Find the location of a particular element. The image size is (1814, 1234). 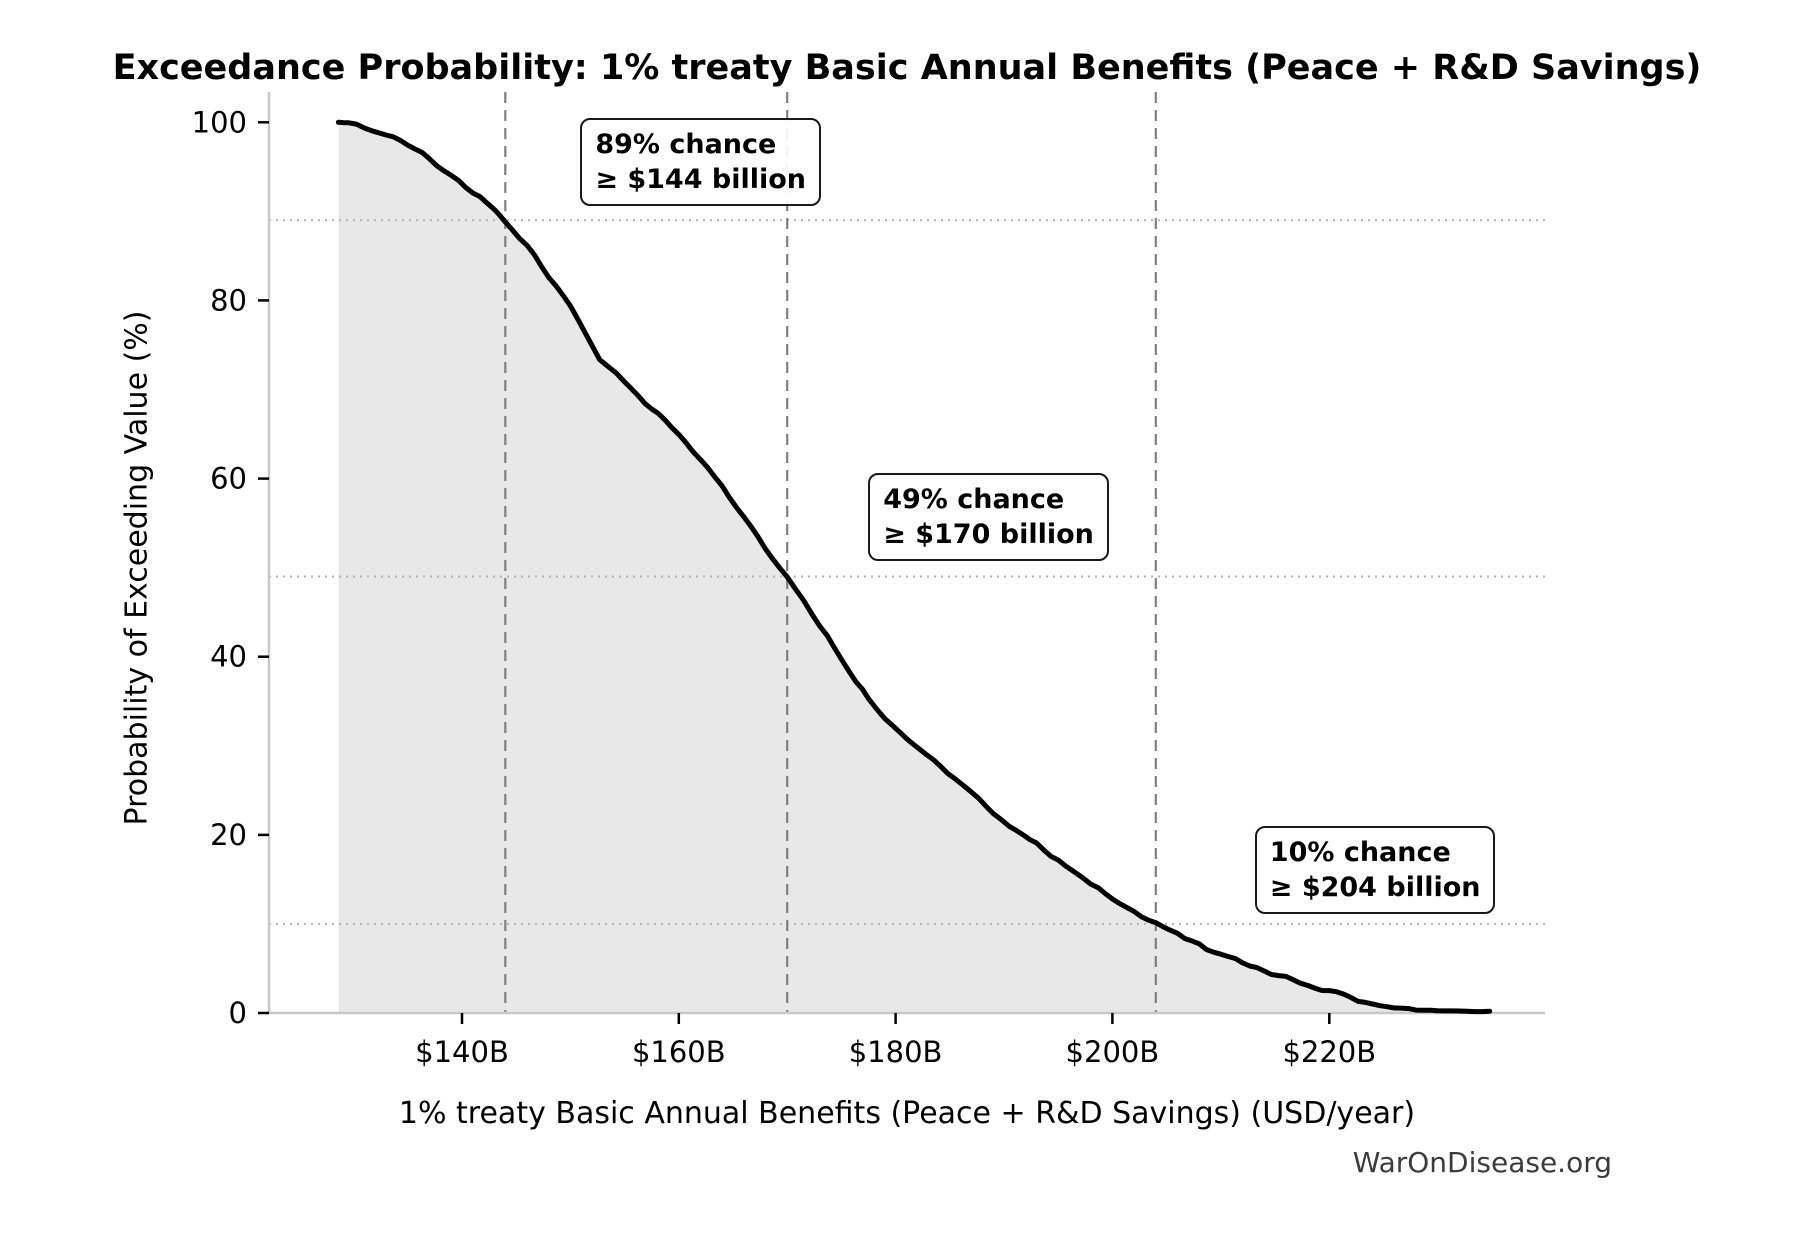

y-tick-label-80: 80 is located at coordinates (228, 300).